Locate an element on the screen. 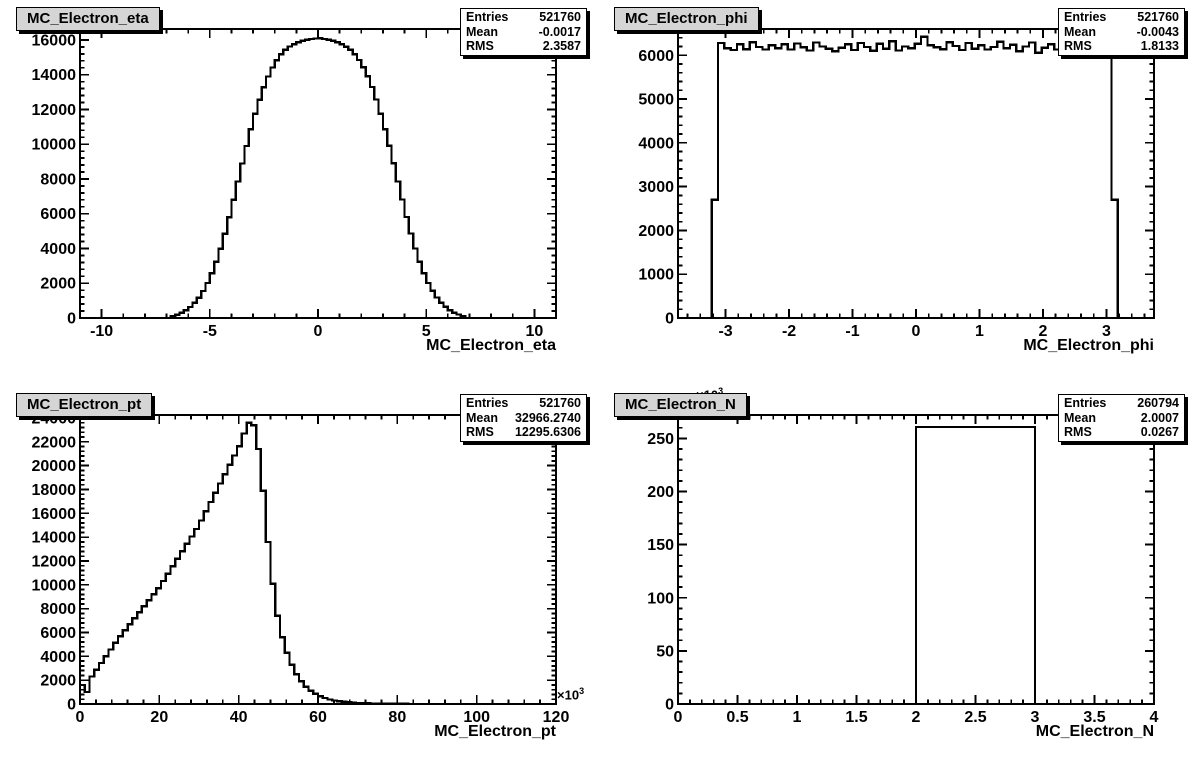 Image resolution: width=1196 pixels, height=772 pixels. histogram-title-box: MC_Electron_eta is located at coordinates (88, 19).